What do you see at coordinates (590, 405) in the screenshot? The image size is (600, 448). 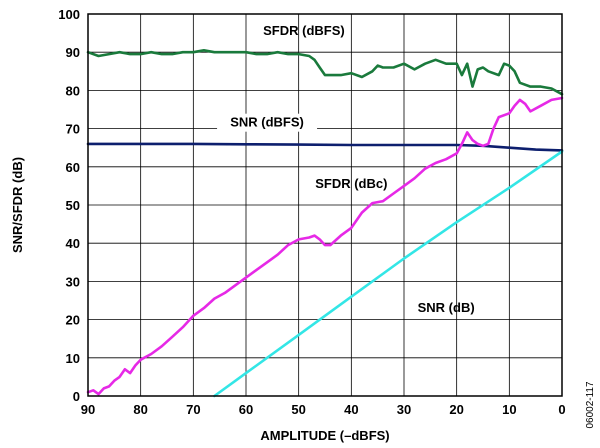 I see `figure-id: 06002-117` at bounding box center [590, 405].